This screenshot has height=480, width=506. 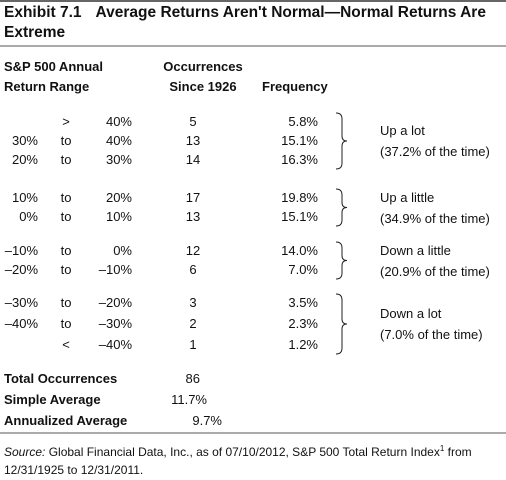 What do you see at coordinates (122, 250) in the screenshot?
I see `range-high: 0%` at bounding box center [122, 250].